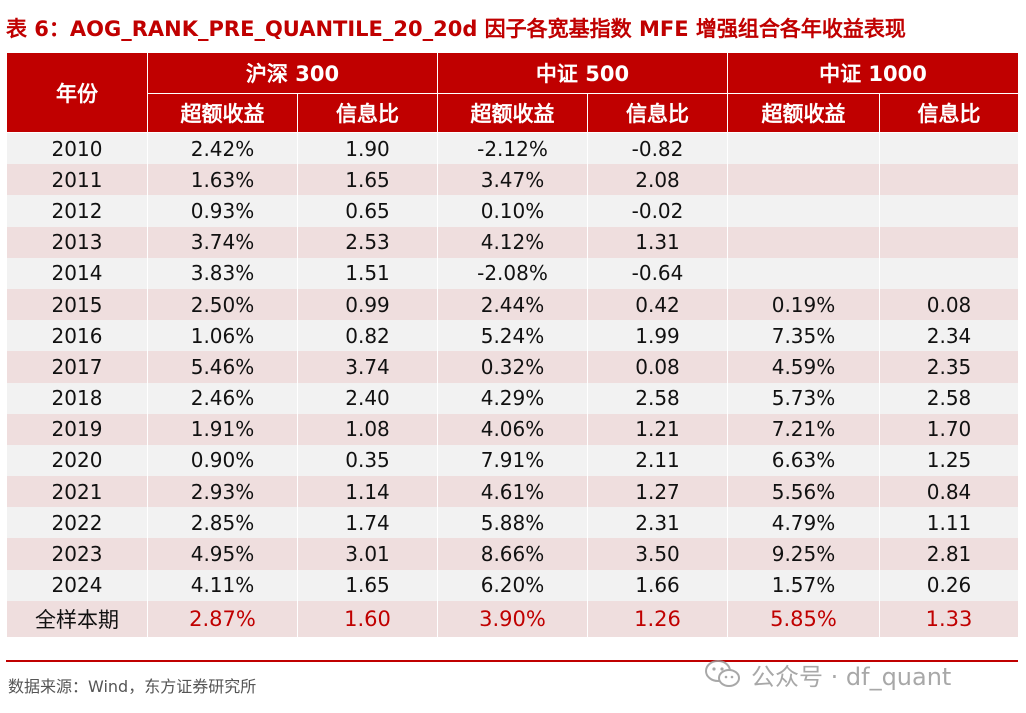  What do you see at coordinates (949, 523) in the screenshot?
I see `cell-zz1000-ir: 1.11` at bounding box center [949, 523].